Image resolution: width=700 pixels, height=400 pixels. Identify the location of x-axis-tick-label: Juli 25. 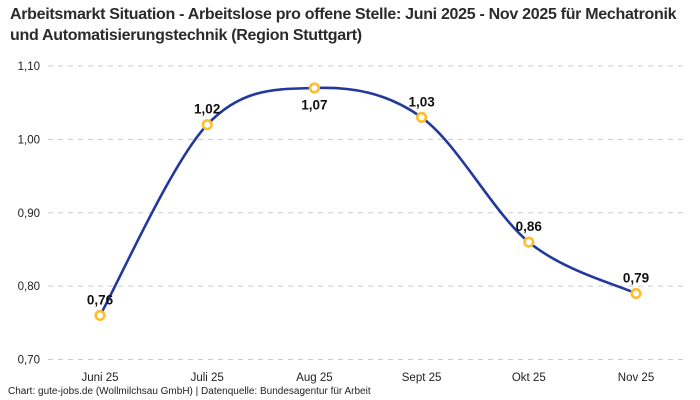
(207, 378).